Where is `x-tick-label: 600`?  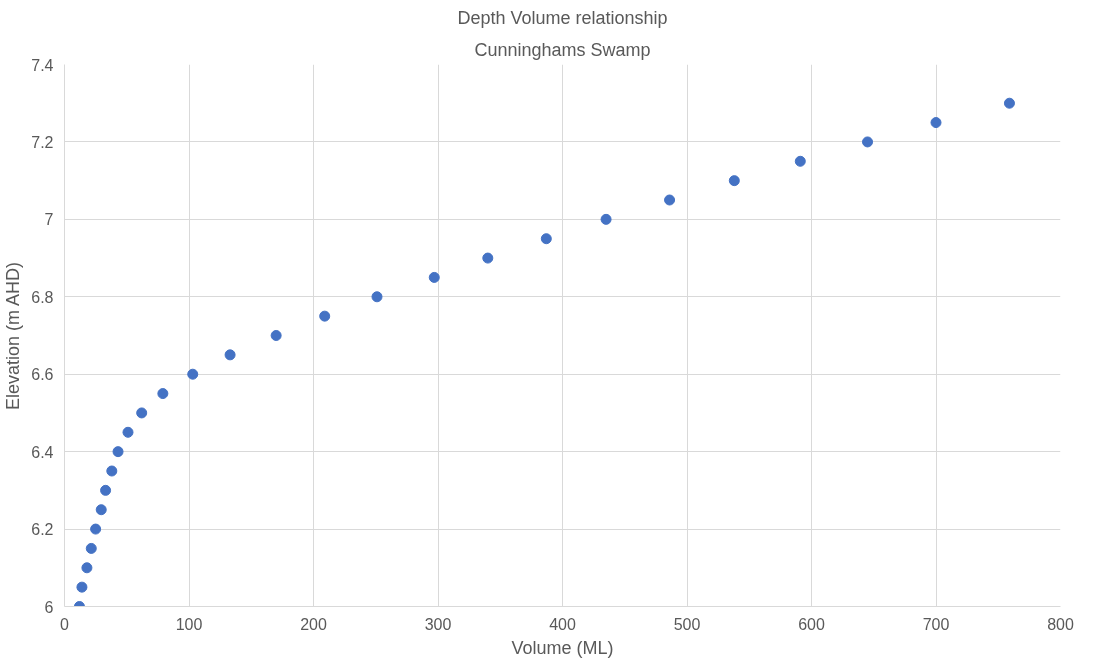 x-tick-label: 600 is located at coordinates (811, 624).